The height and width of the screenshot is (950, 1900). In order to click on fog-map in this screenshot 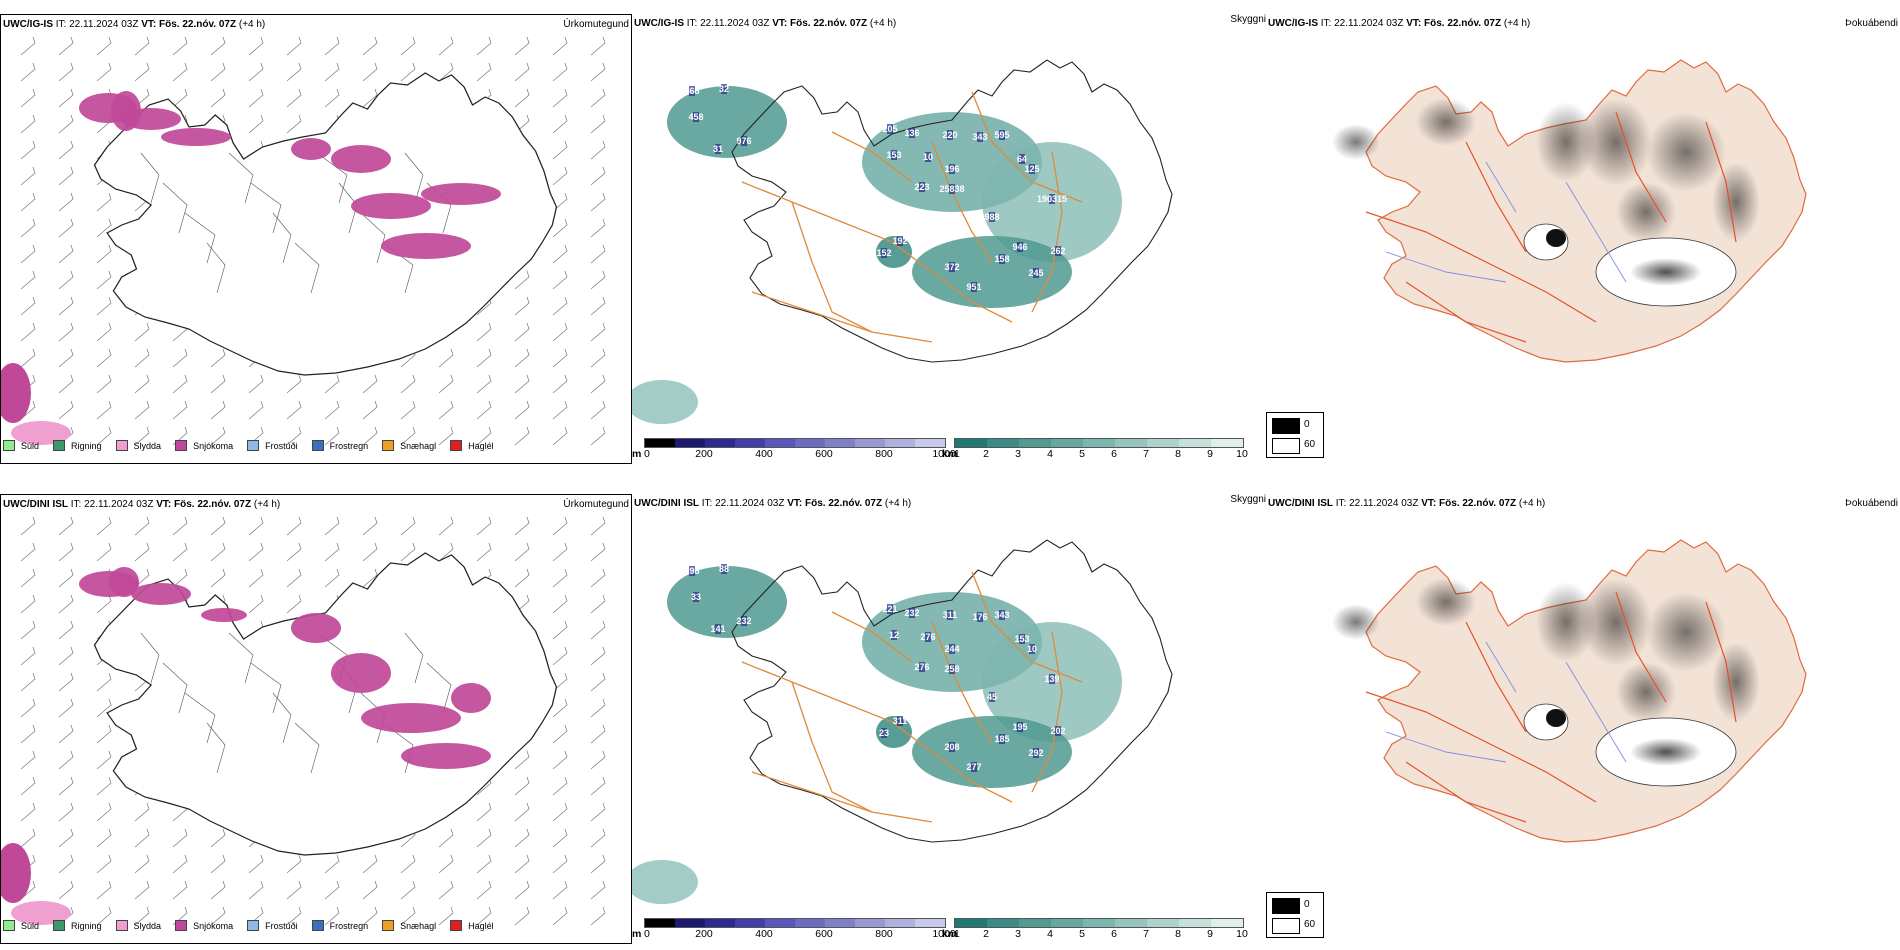, I will do `click(1569, 691)`.